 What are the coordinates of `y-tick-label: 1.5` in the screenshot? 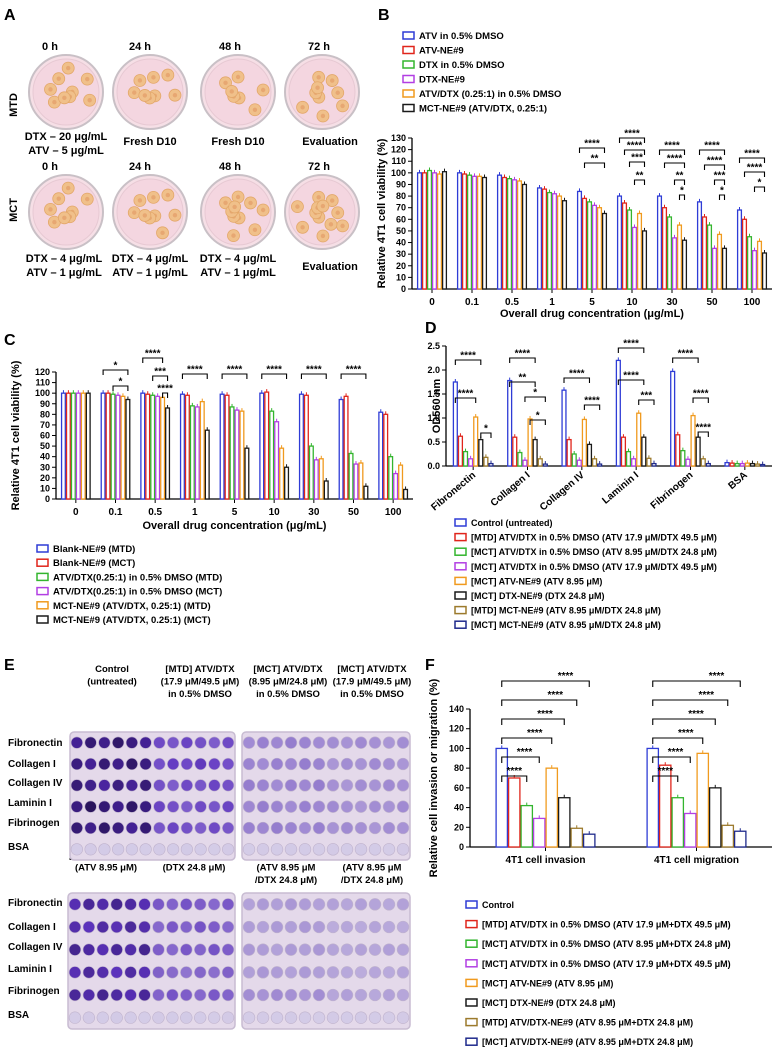 It's located at (433, 394).